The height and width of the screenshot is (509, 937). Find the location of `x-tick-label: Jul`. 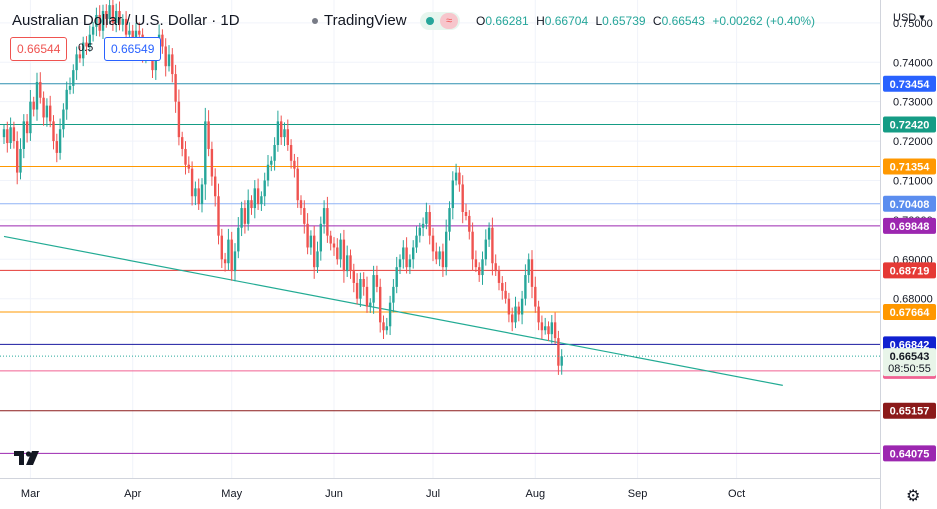

x-tick-label: Jul is located at coordinates (433, 494).